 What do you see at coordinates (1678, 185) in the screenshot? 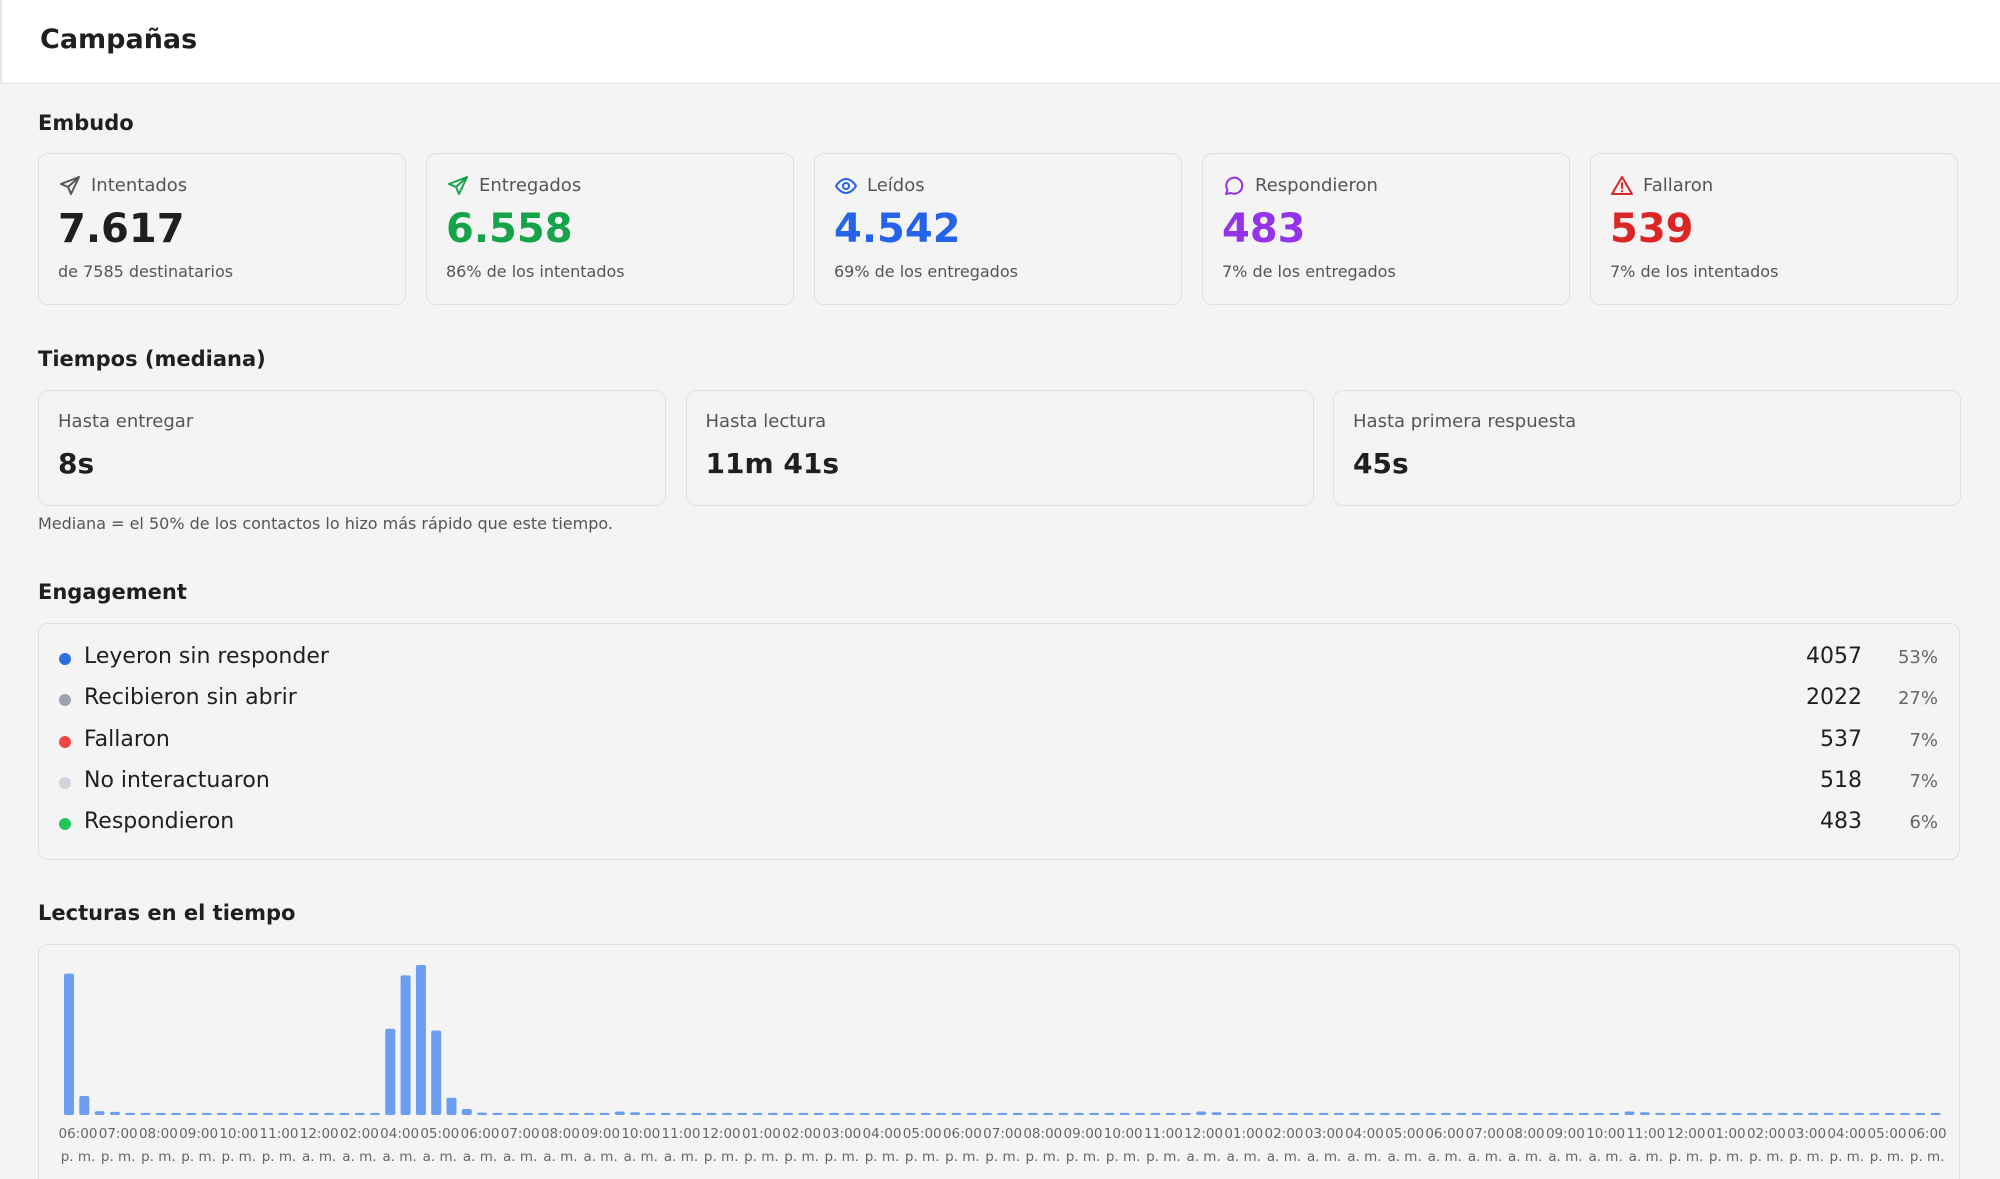
I see `funnel-label: Fallaron` at bounding box center [1678, 185].